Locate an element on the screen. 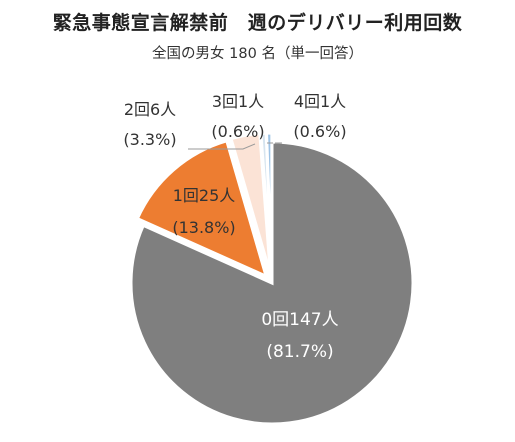 The width and height of the screenshot is (515, 442). slice-label-3kai: 3回1人 is located at coordinates (238, 101).